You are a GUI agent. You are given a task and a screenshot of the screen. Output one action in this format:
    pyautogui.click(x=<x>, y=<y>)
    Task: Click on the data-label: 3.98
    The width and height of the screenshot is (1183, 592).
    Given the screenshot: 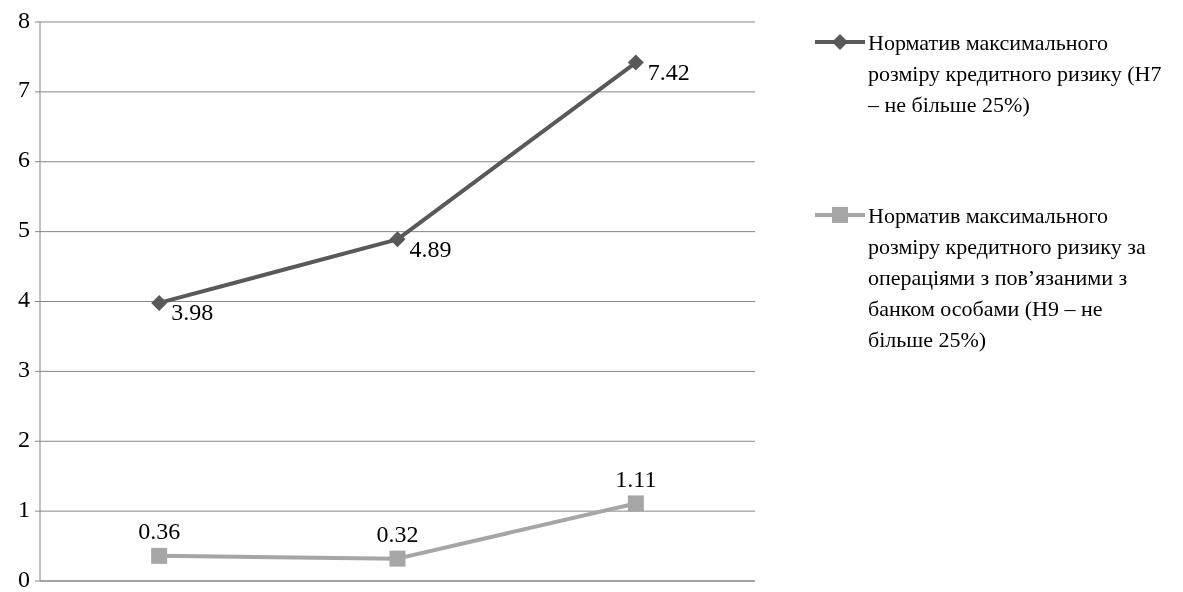 What is the action you would take?
    pyautogui.click(x=192, y=312)
    